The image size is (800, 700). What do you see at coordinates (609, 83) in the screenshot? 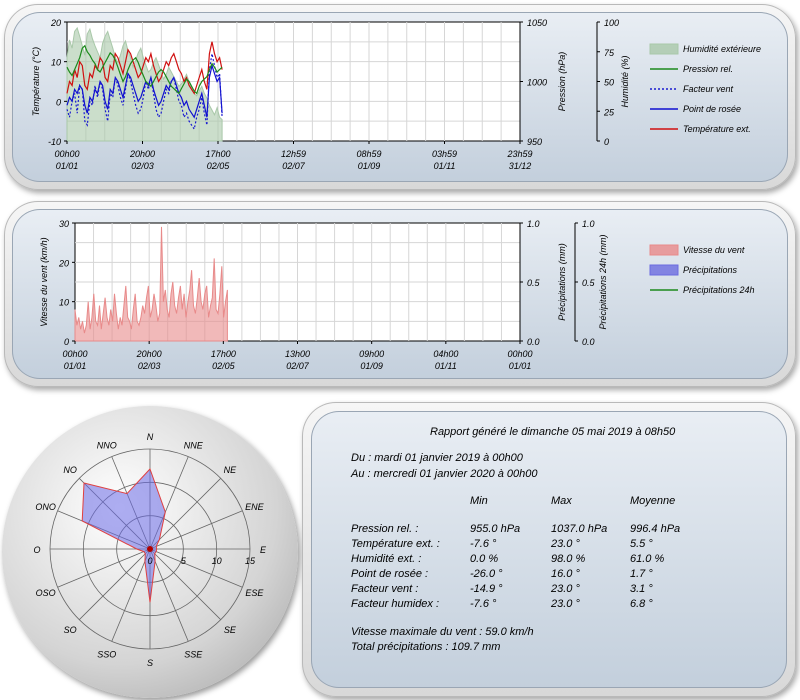
I see `y-right2-tick-label: 50` at bounding box center [609, 83].